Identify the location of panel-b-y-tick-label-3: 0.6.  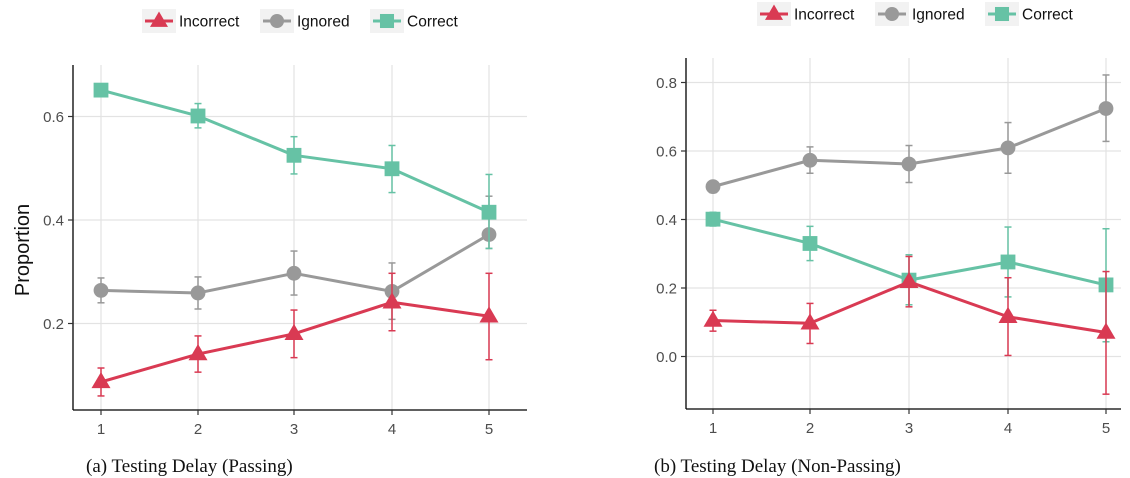
(666, 152).